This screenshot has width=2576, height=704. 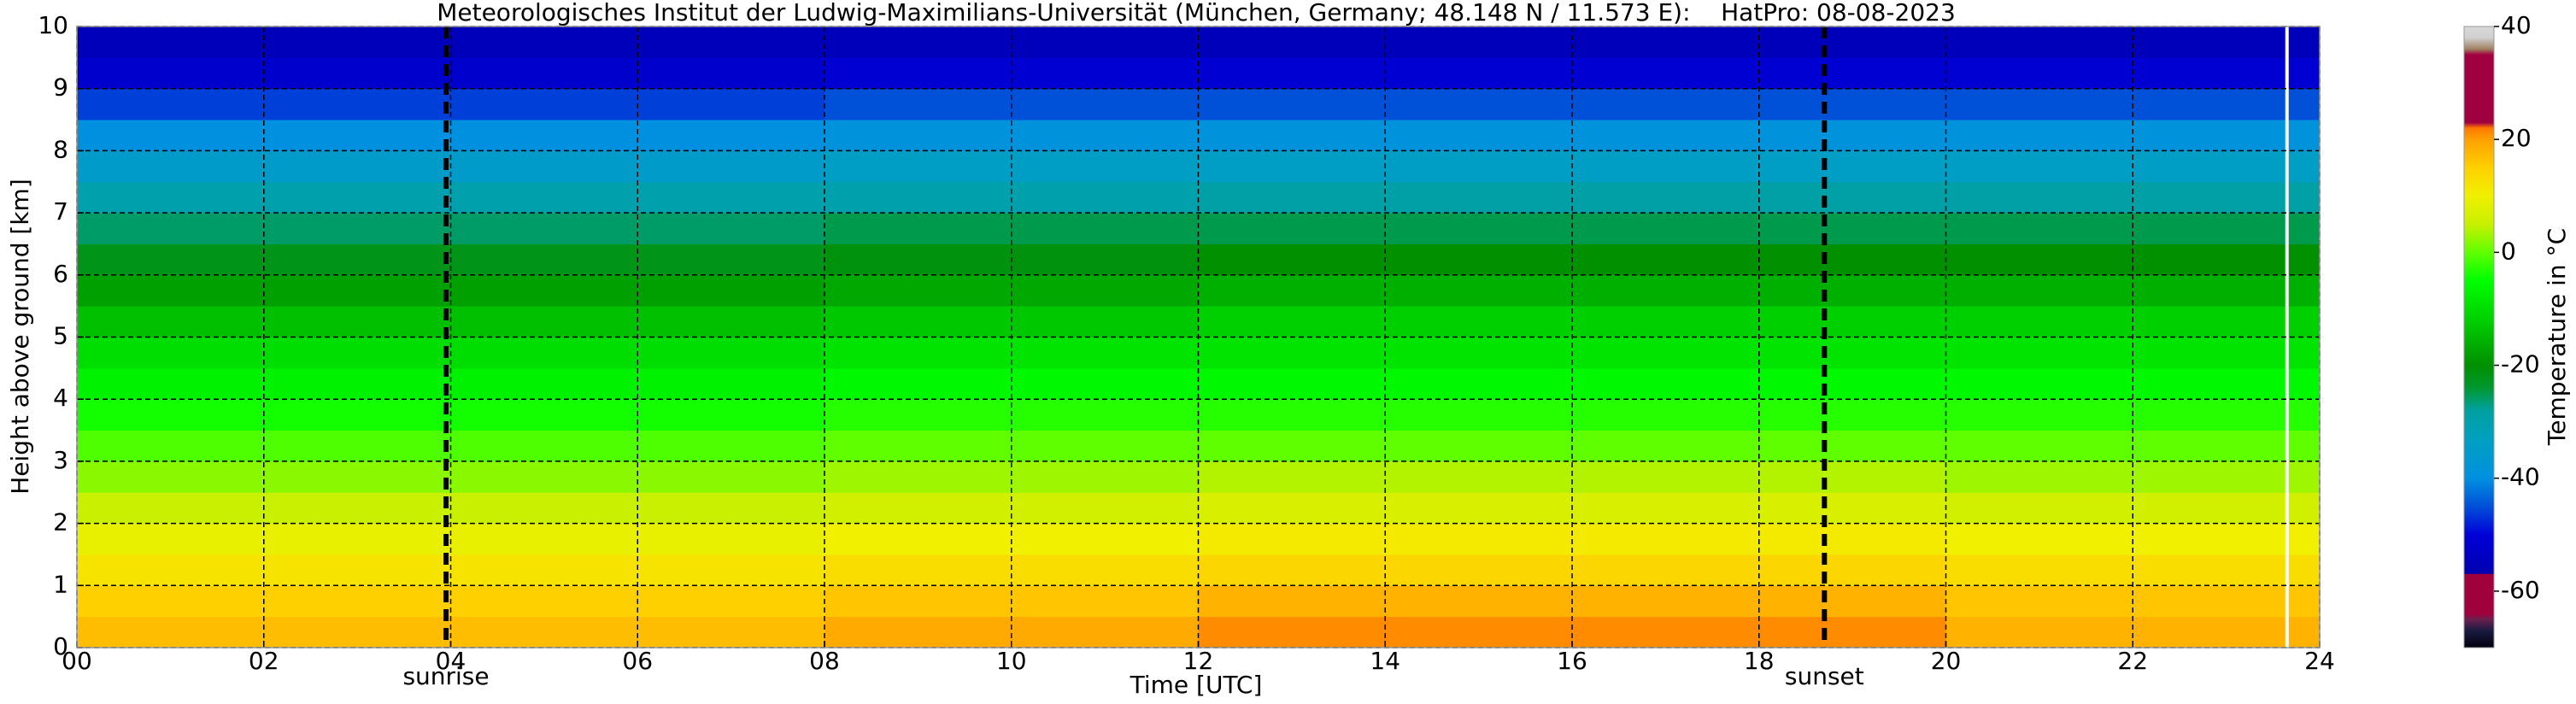 What do you see at coordinates (1759, 661) in the screenshot?
I see `x-tick-label: 18` at bounding box center [1759, 661].